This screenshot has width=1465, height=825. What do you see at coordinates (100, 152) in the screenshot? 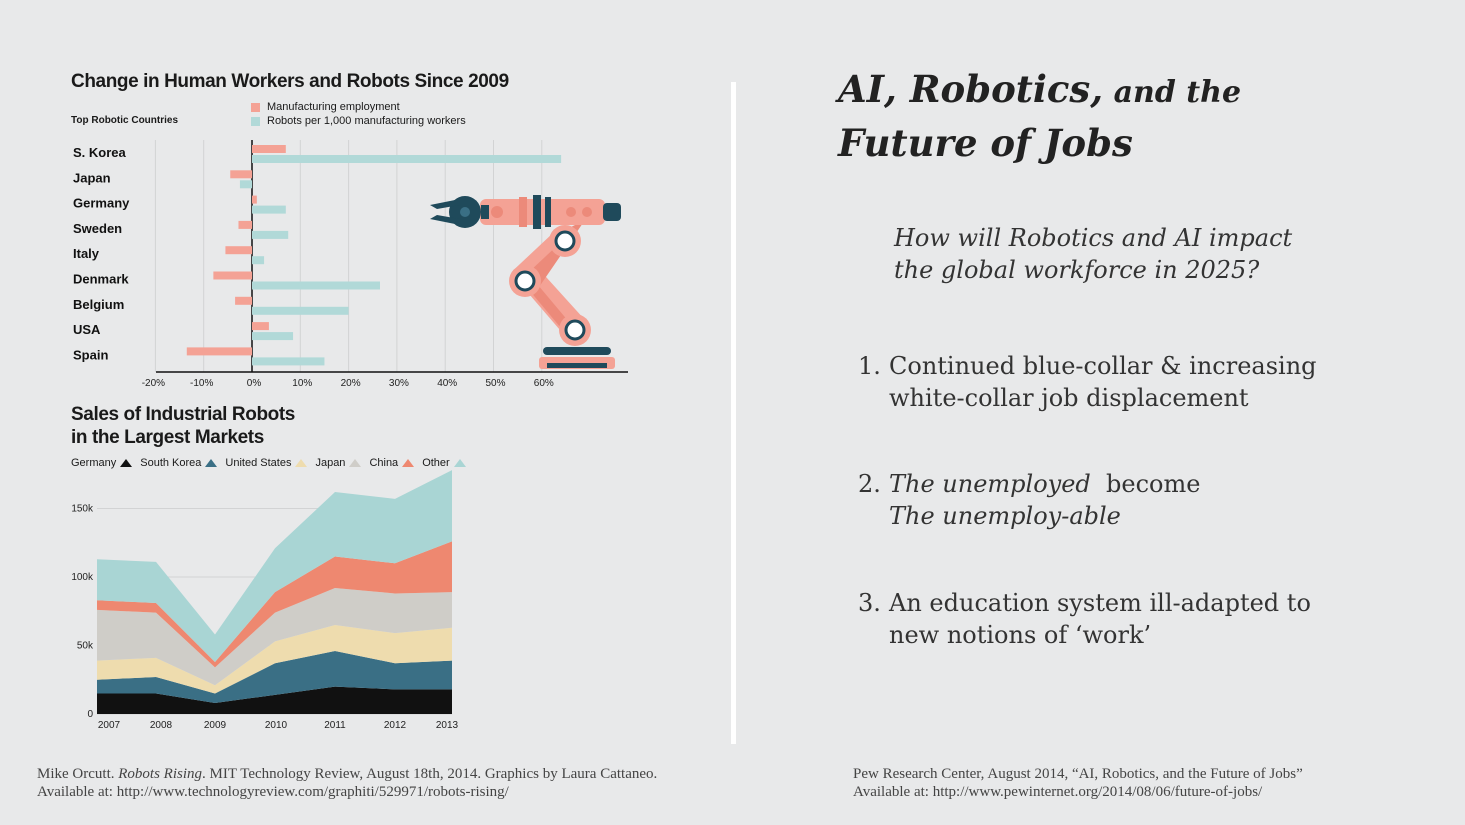
I see `category-label-s-korea: S. Korea` at bounding box center [100, 152].